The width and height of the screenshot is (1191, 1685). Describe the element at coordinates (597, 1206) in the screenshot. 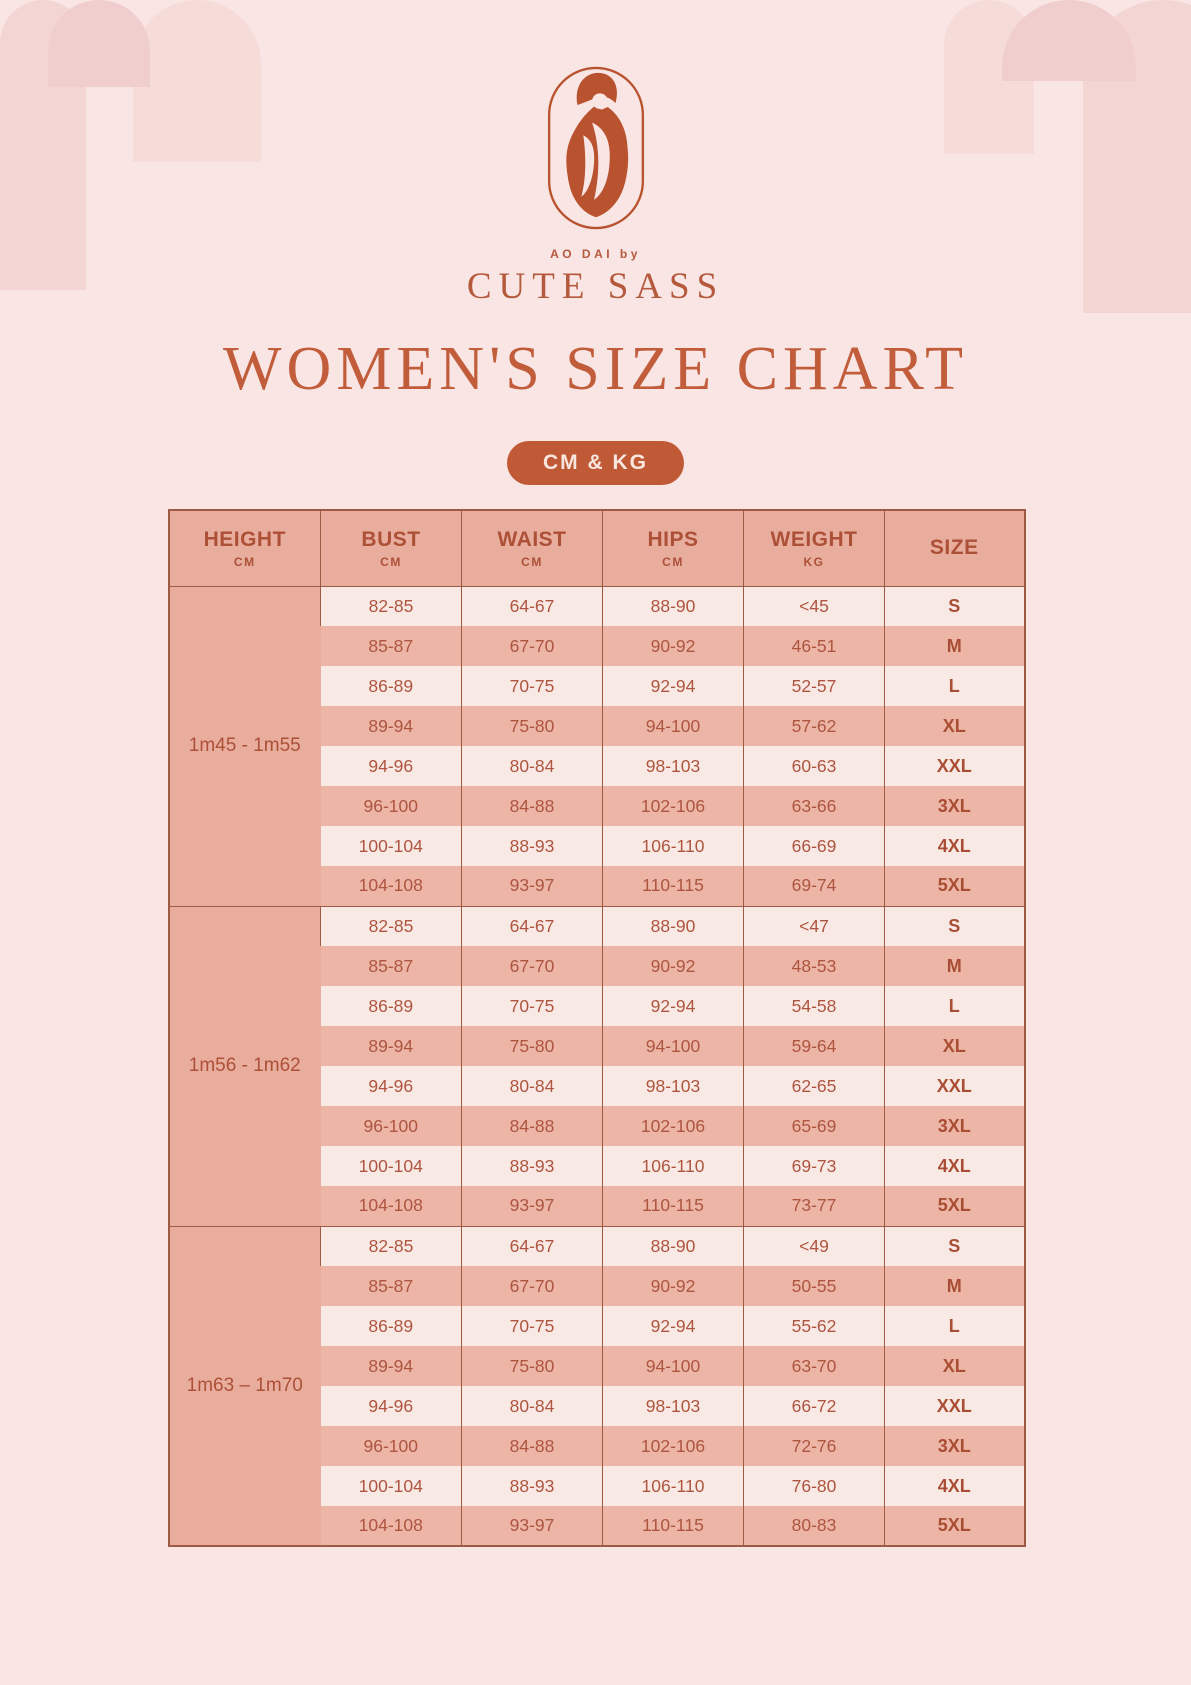

I see `table-row: 104-108 93-97 110-115 73-77 5XL` at that location.